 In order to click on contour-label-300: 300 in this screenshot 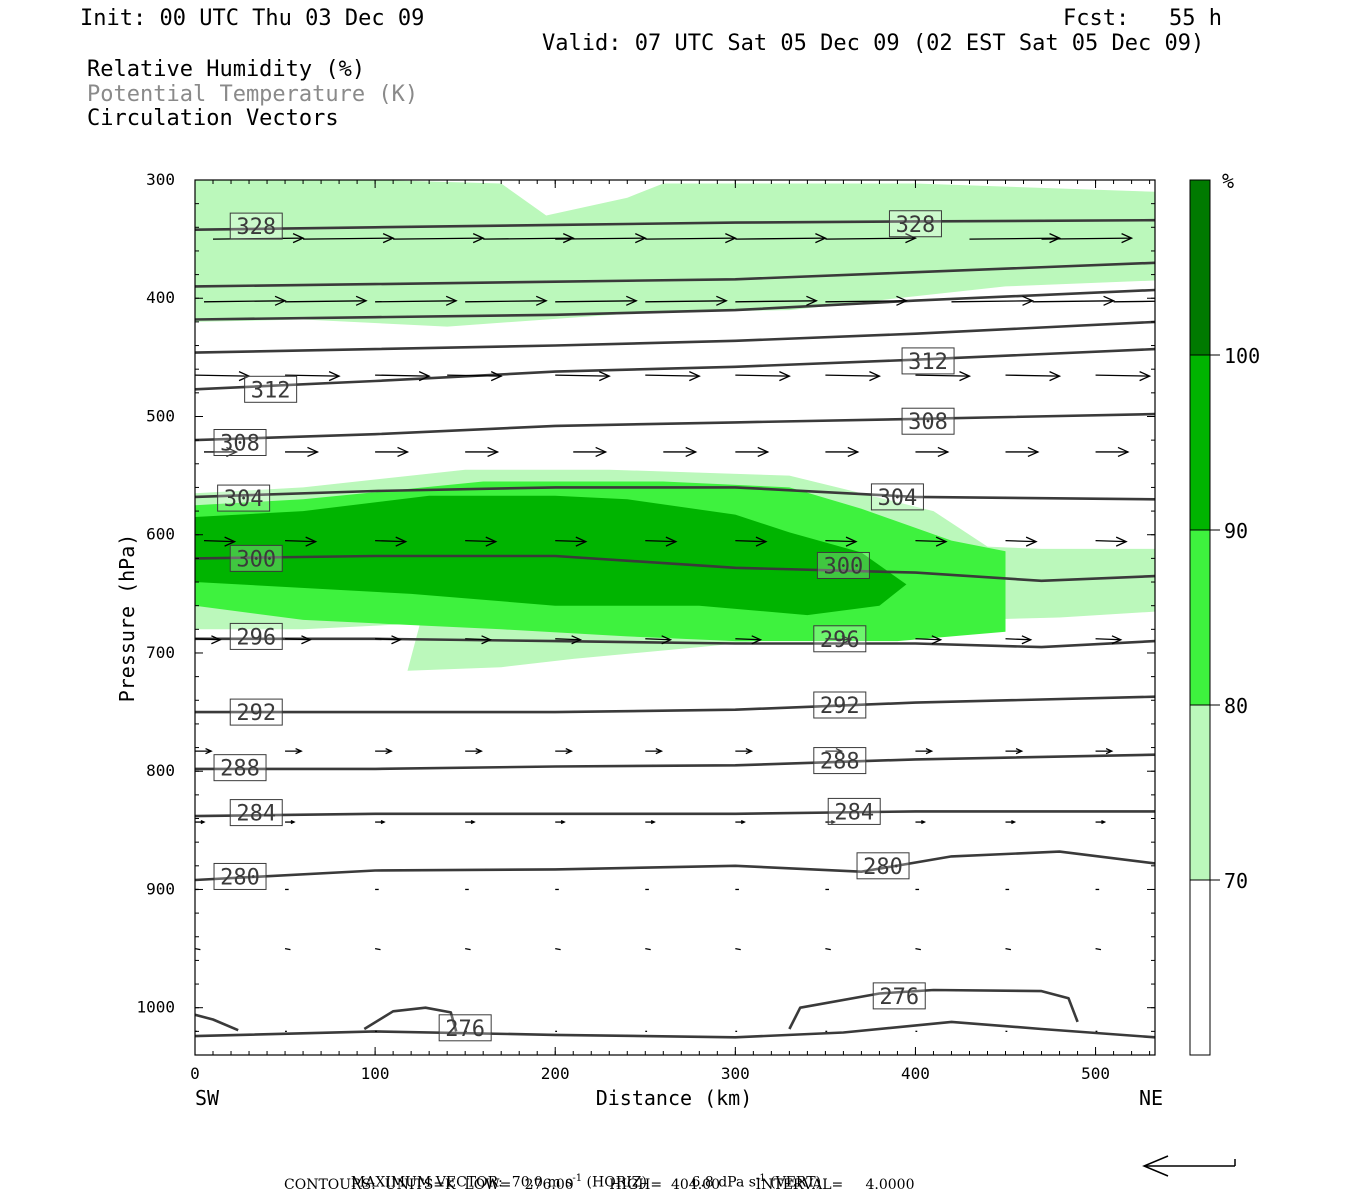, I will do `click(844, 566)`.